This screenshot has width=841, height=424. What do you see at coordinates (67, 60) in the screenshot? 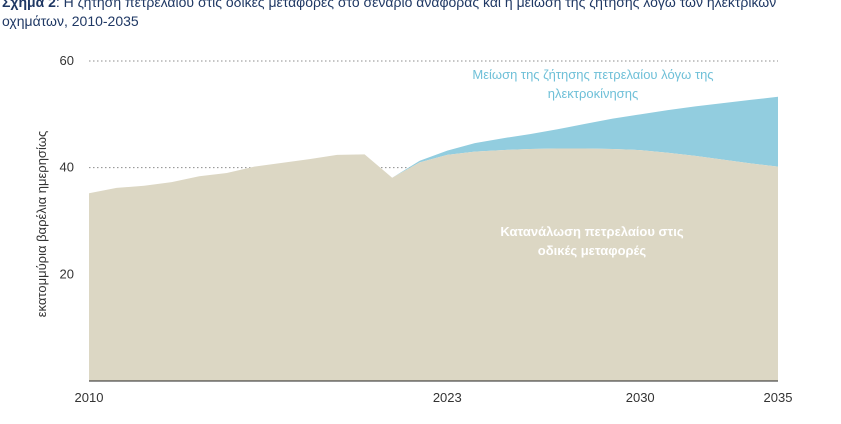
I see `y-tick-label-60: 60` at bounding box center [67, 60].